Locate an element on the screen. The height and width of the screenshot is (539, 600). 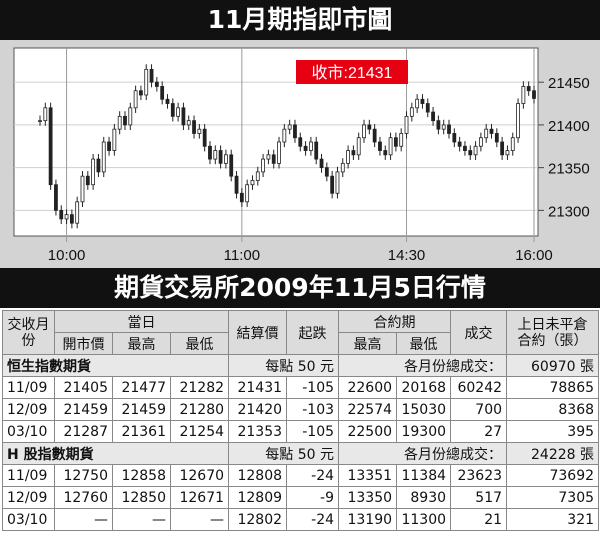
x-tick-label: 16:00 is located at coordinates (534, 255).